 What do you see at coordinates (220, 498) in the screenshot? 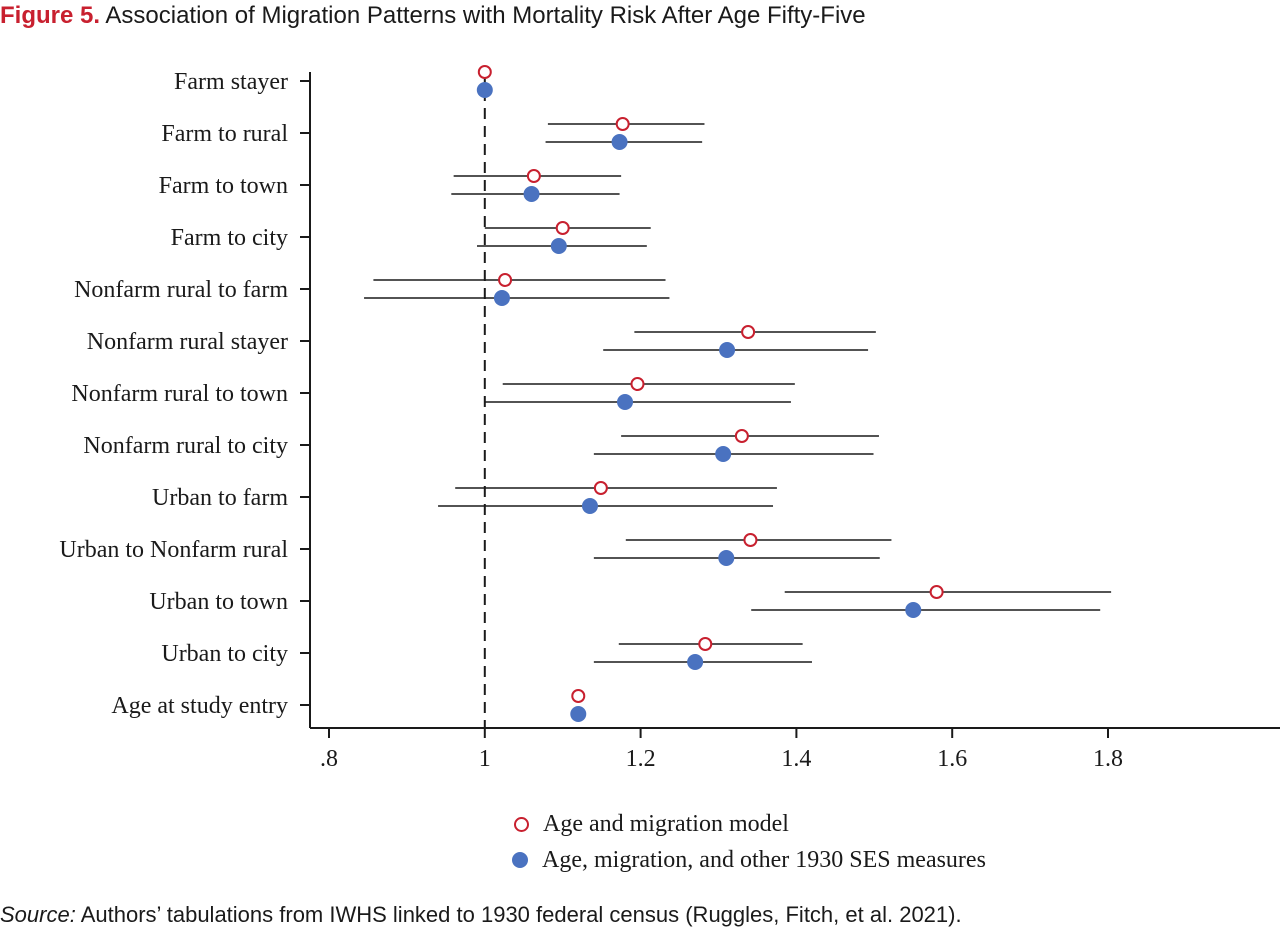
I see `category-label: Urban to farm` at bounding box center [220, 498].